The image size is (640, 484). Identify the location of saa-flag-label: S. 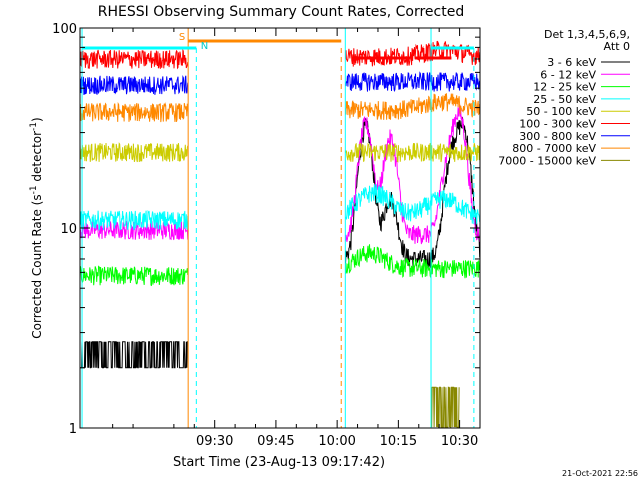
(182, 37).